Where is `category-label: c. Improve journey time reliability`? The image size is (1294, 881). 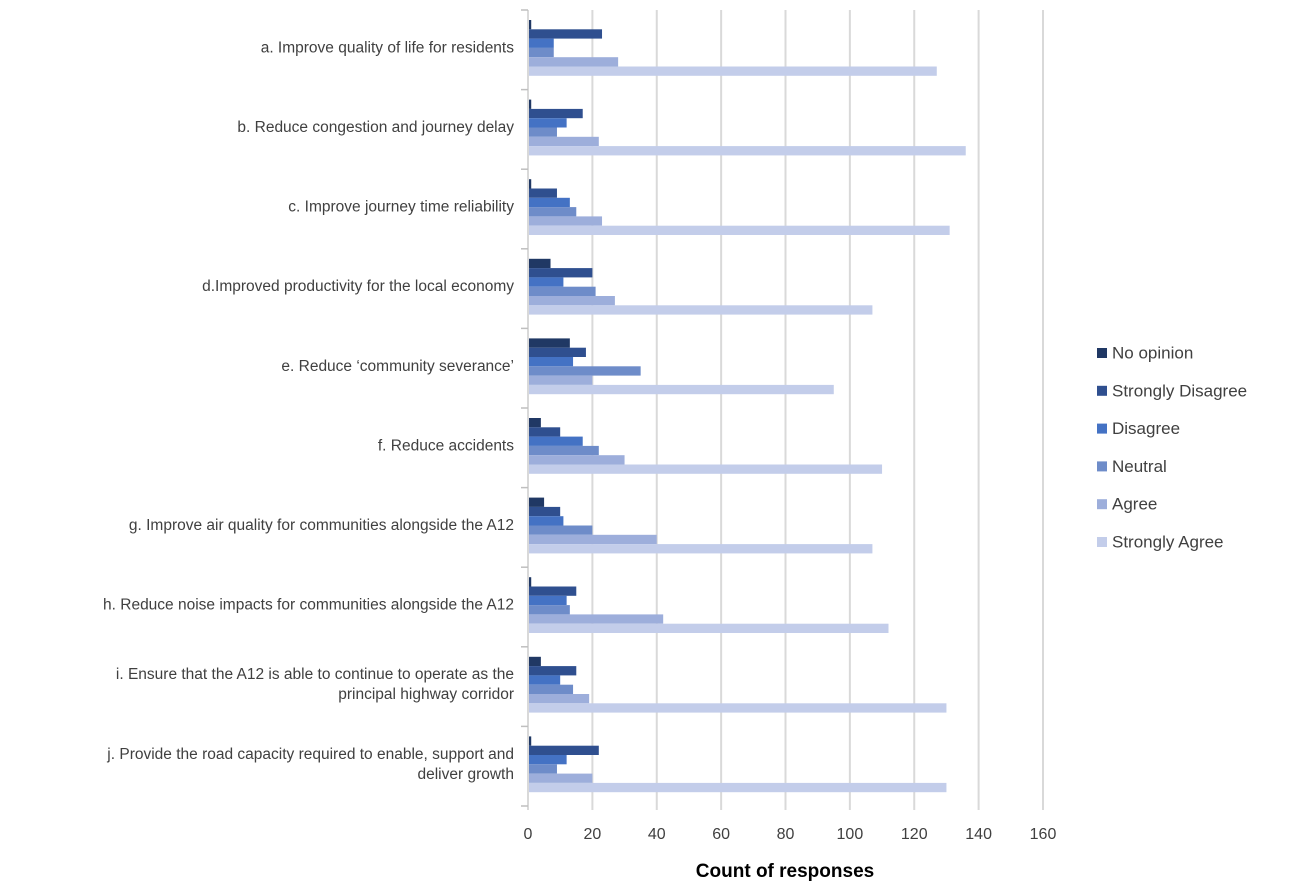 category-label: c. Improve journey time reliability is located at coordinates (401, 207).